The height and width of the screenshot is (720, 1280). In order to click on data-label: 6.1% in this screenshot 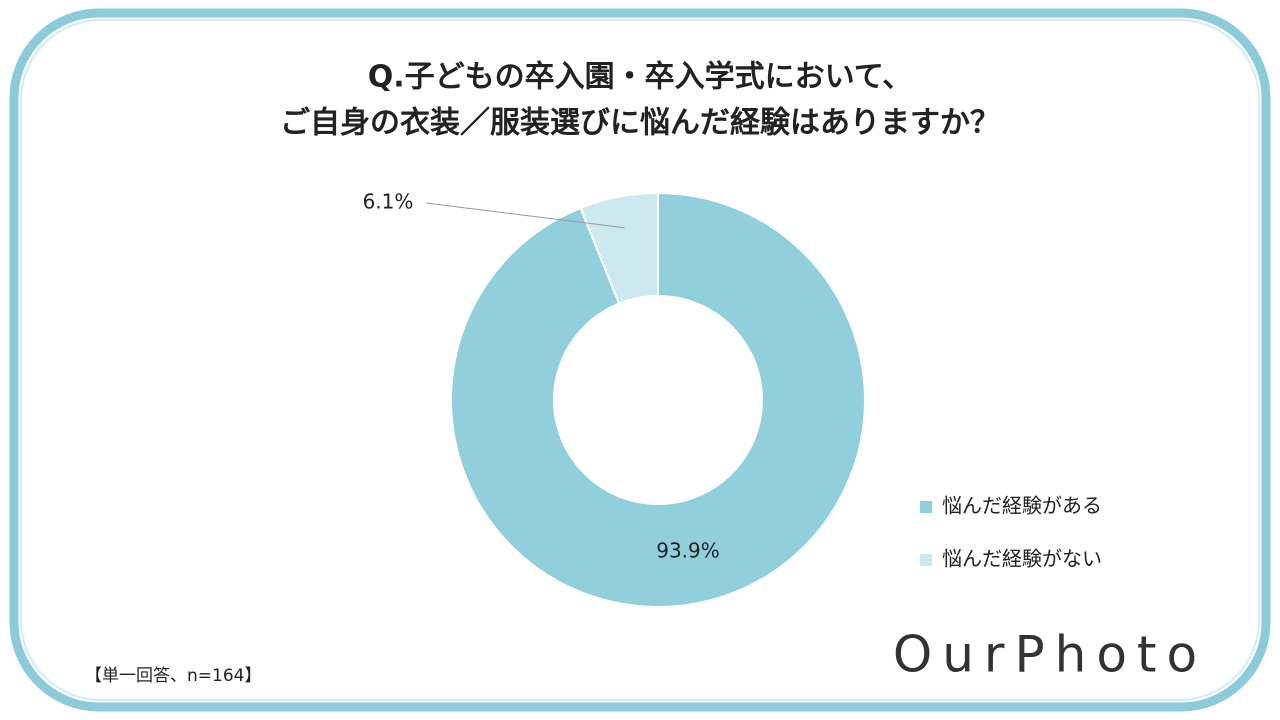, I will do `click(388, 202)`.